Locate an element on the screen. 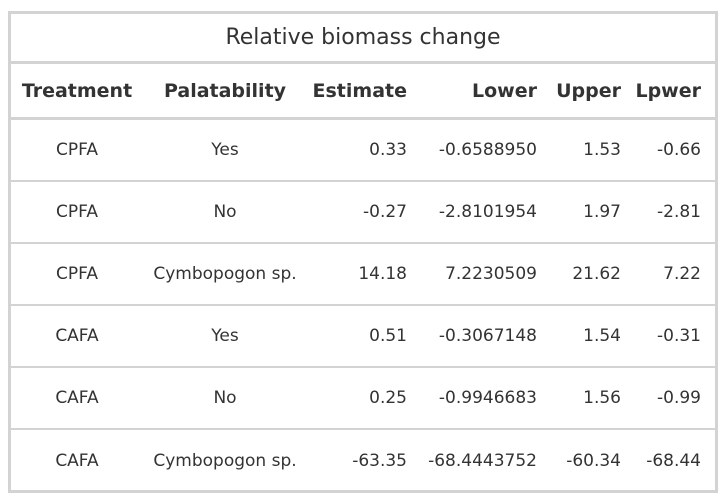 The width and height of the screenshot is (726, 502). cell-lower: -0.9946683 is located at coordinates (487, 398).